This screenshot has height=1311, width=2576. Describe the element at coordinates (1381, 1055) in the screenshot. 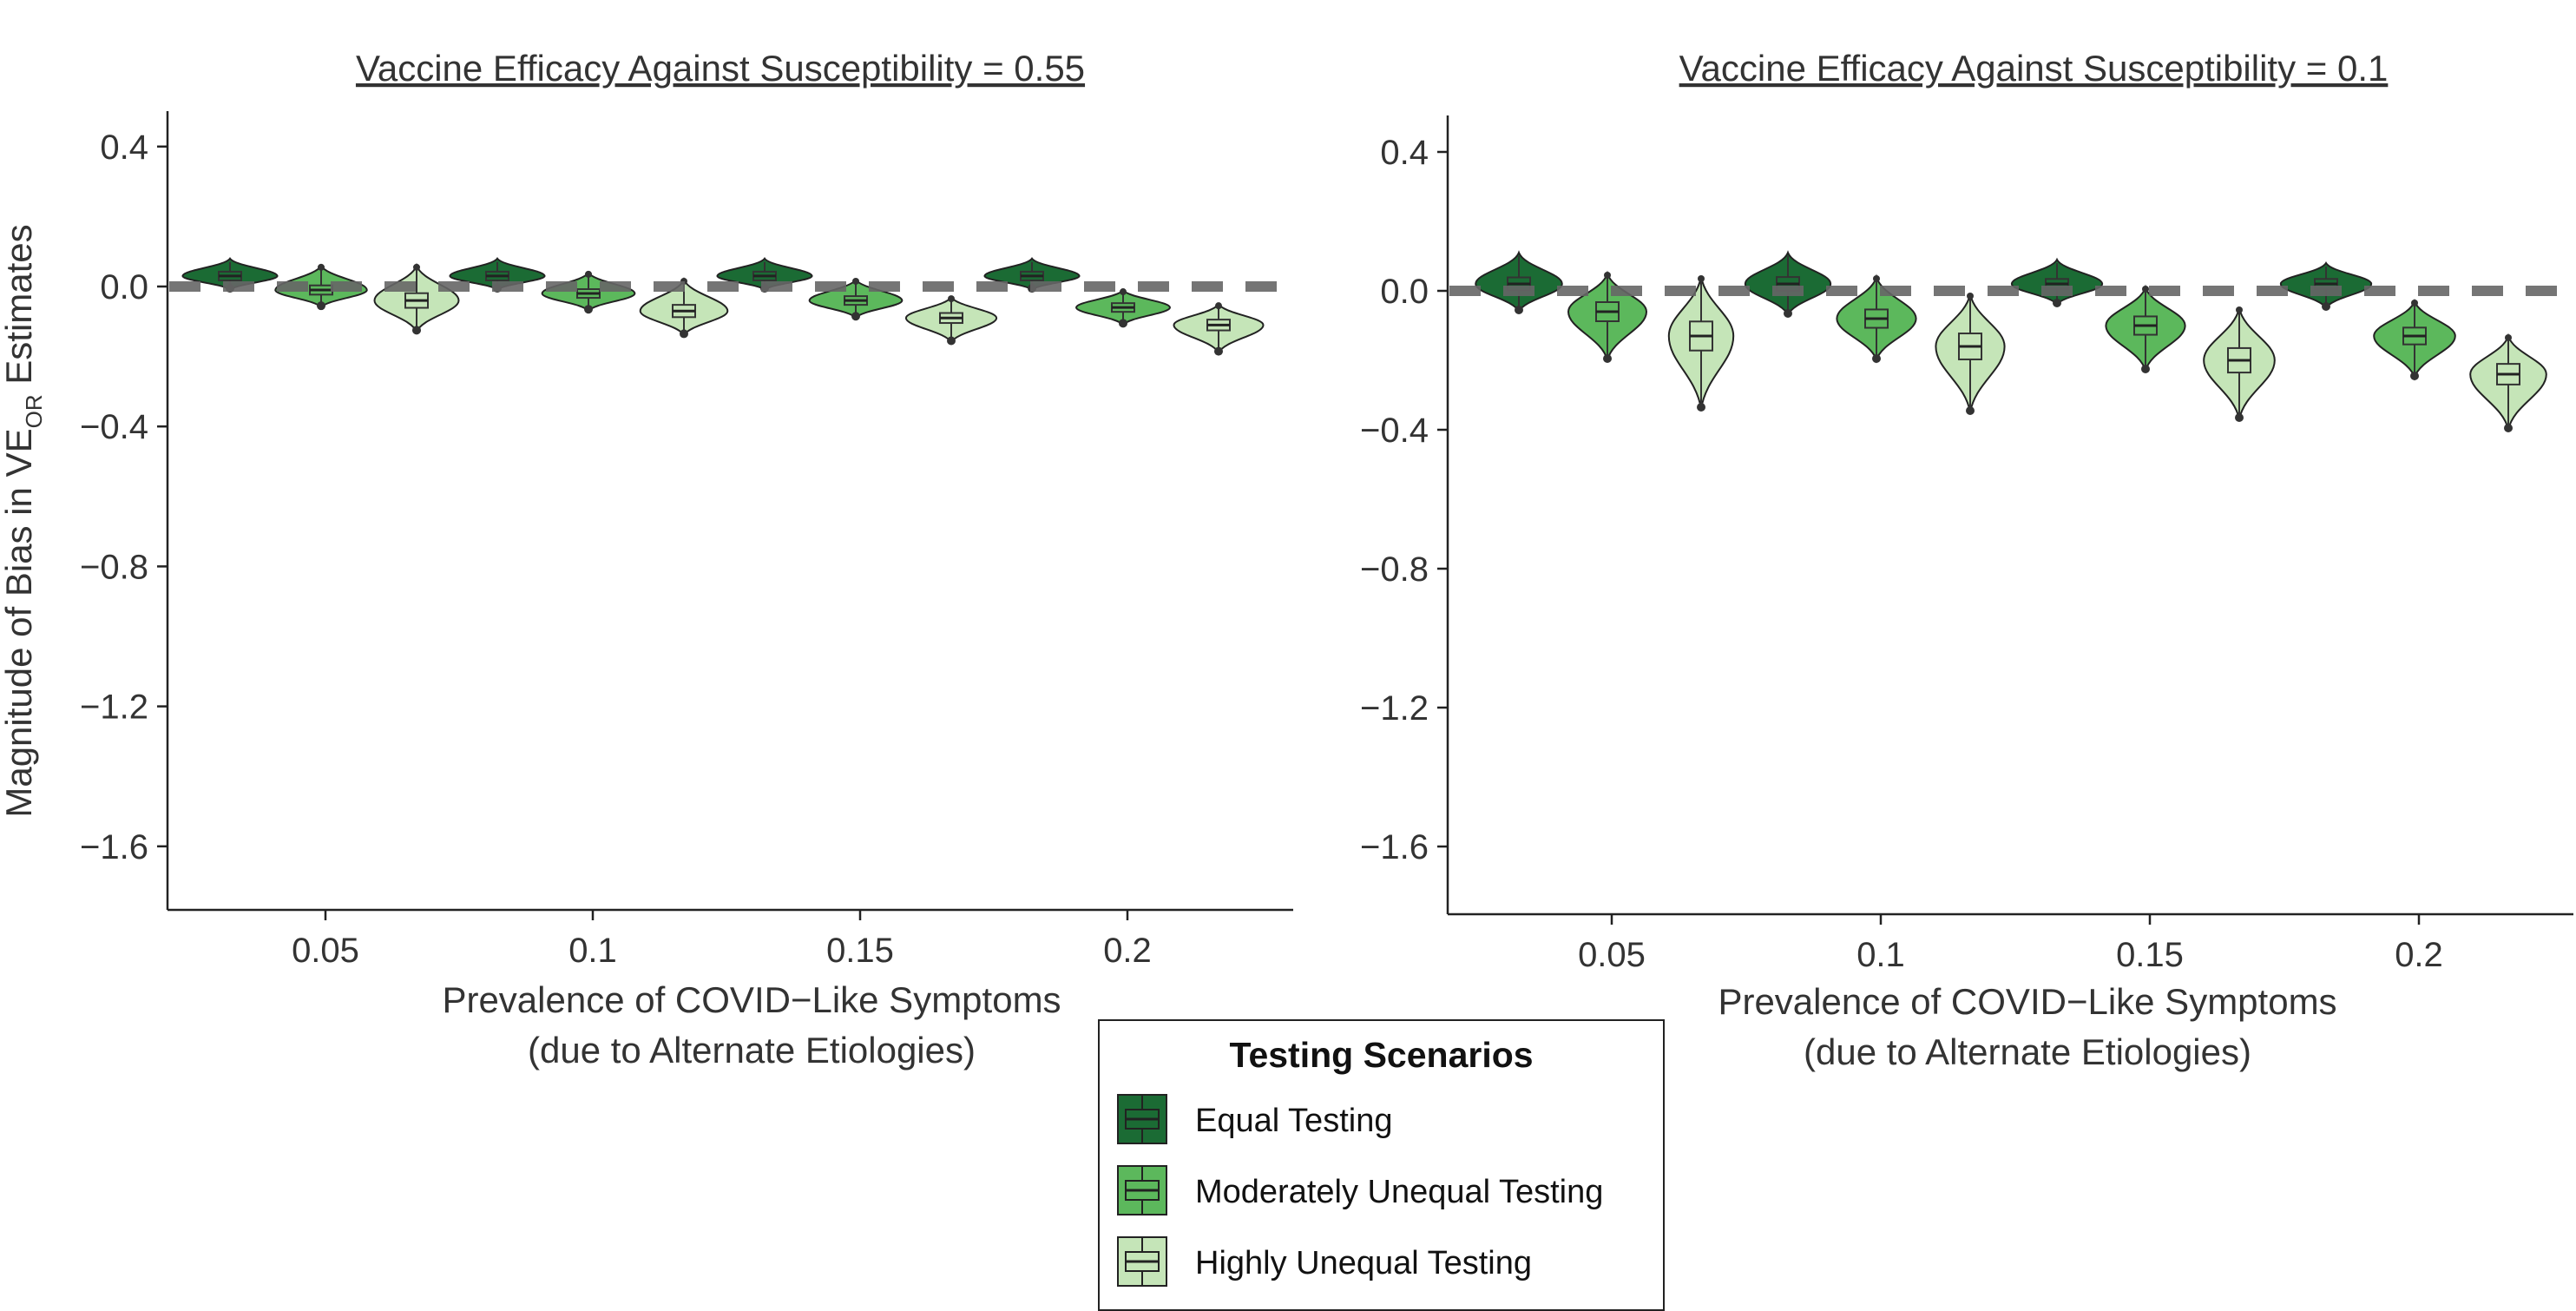

I see `legend-title: Testing Scenarios` at that location.